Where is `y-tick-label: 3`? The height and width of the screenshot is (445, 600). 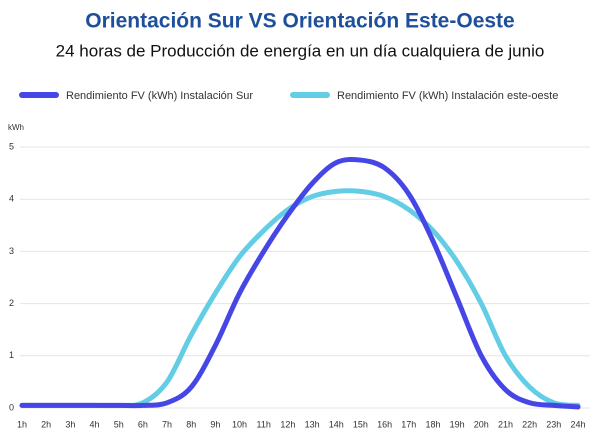
y-tick-label: 3 is located at coordinates (11, 251).